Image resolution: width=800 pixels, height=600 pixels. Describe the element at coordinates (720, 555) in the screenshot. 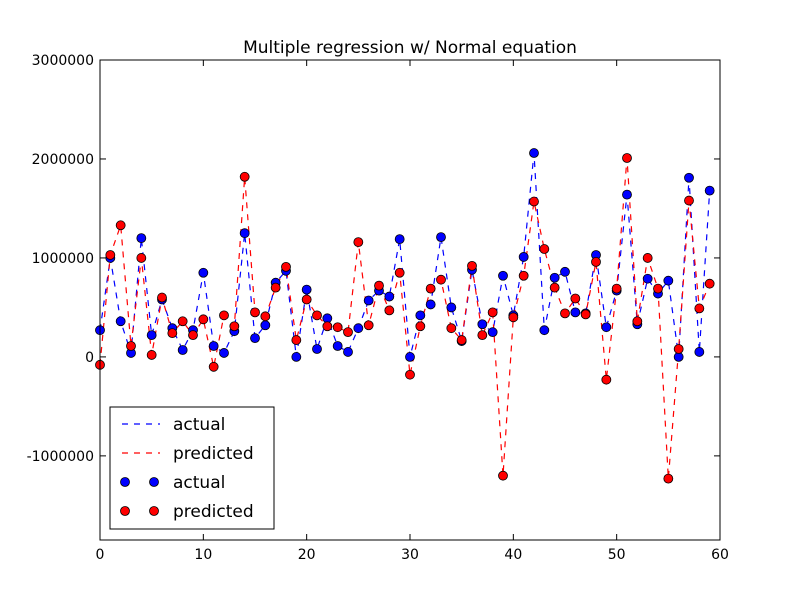

I see `x-tick-label: 60` at that location.